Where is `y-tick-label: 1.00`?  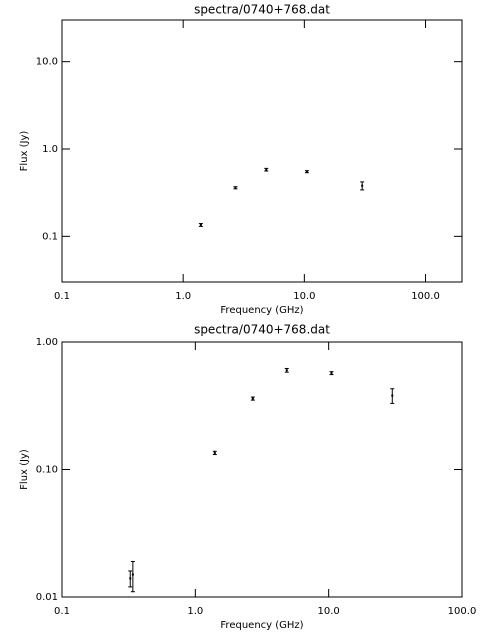 y-tick-label: 1.00 is located at coordinates (47, 342).